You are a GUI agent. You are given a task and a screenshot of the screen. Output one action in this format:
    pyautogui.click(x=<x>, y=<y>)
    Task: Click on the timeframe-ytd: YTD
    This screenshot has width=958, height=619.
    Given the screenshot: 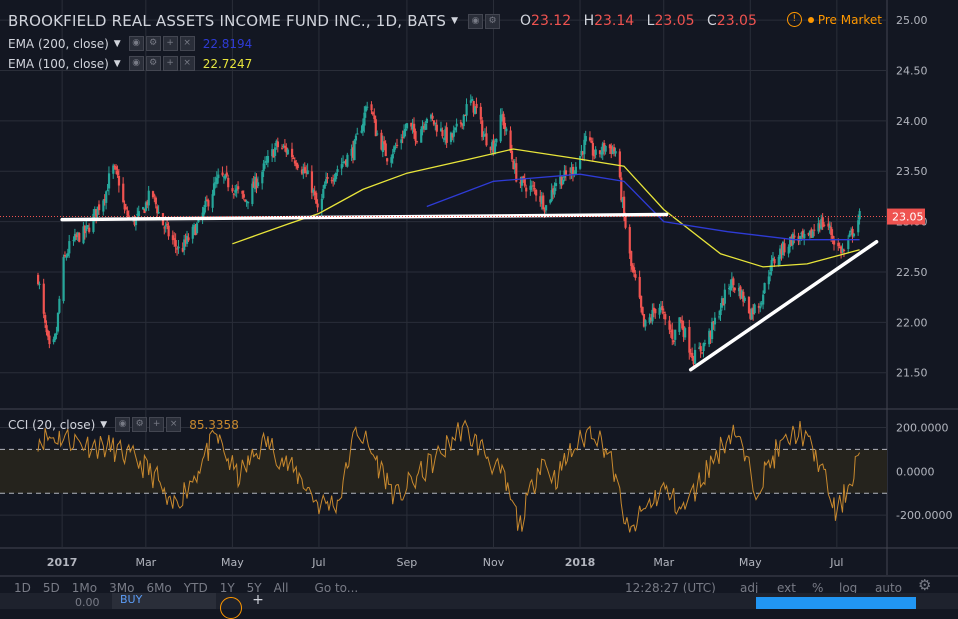 What is the action you would take?
    pyautogui.click(x=195, y=588)
    